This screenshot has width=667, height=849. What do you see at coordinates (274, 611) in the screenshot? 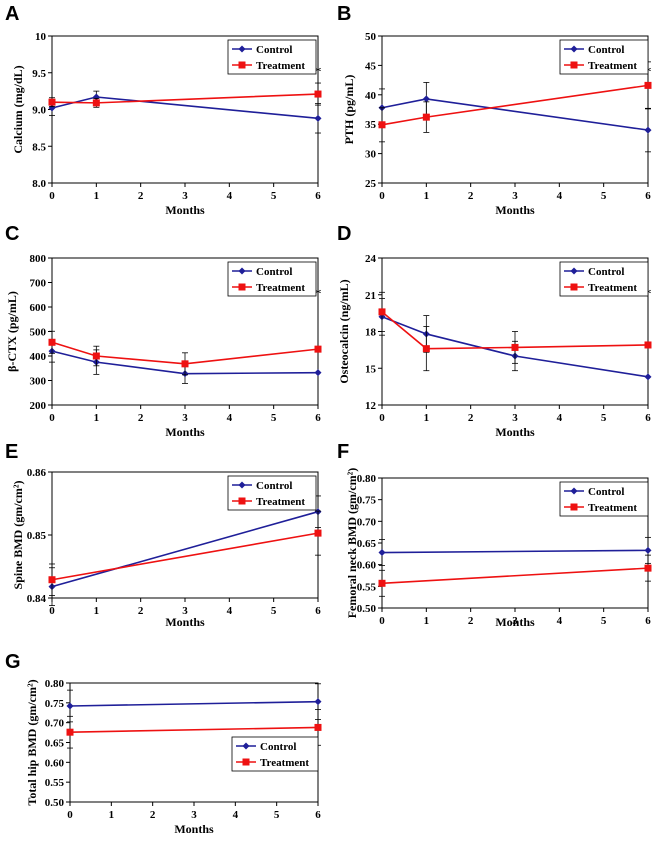
I see `x-tick-label: 5` at bounding box center [274, 611].